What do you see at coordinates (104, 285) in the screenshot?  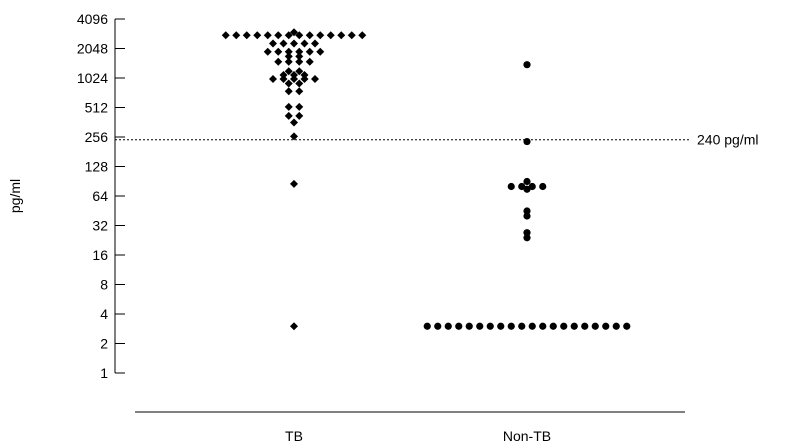 I see `y-tick-label: 8` at bounding box center [104, 285].